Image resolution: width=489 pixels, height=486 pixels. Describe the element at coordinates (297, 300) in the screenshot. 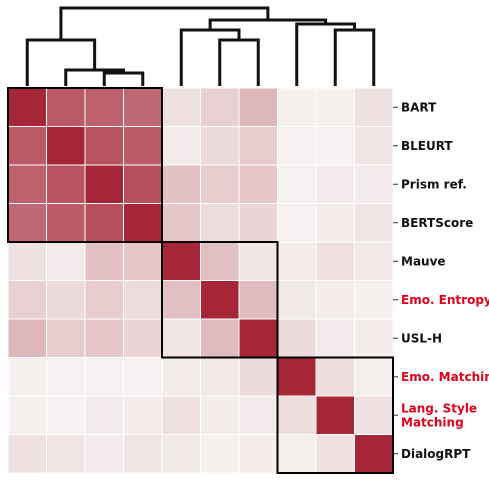

I see `heatmap-cell-emo-entropy-x-emo-matching` at that location.